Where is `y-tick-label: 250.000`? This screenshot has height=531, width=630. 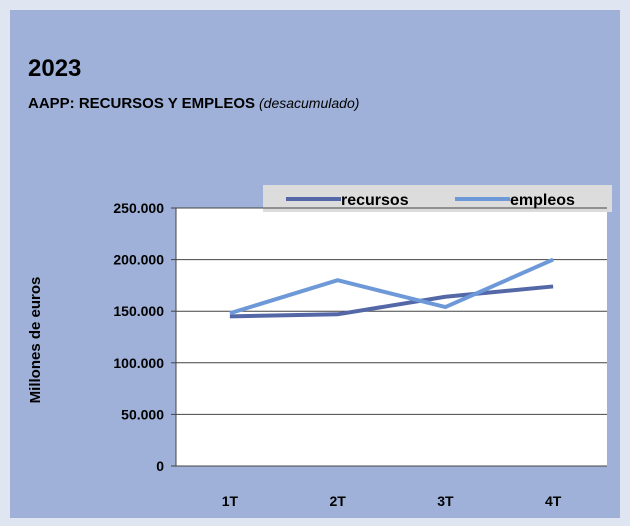 y-tick-label: 250.000 is located at coordinates (138, 208).